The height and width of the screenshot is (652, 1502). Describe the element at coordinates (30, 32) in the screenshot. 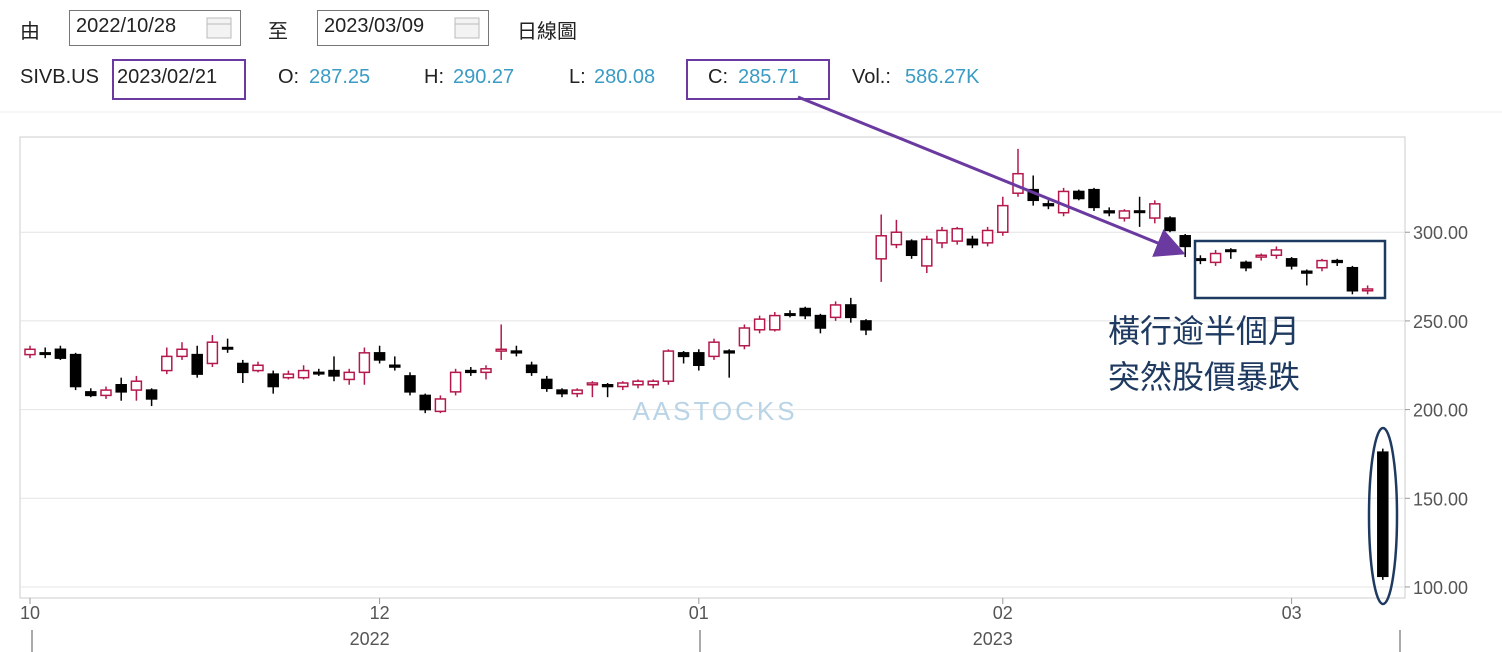

I see `from-label: 由` at that location.